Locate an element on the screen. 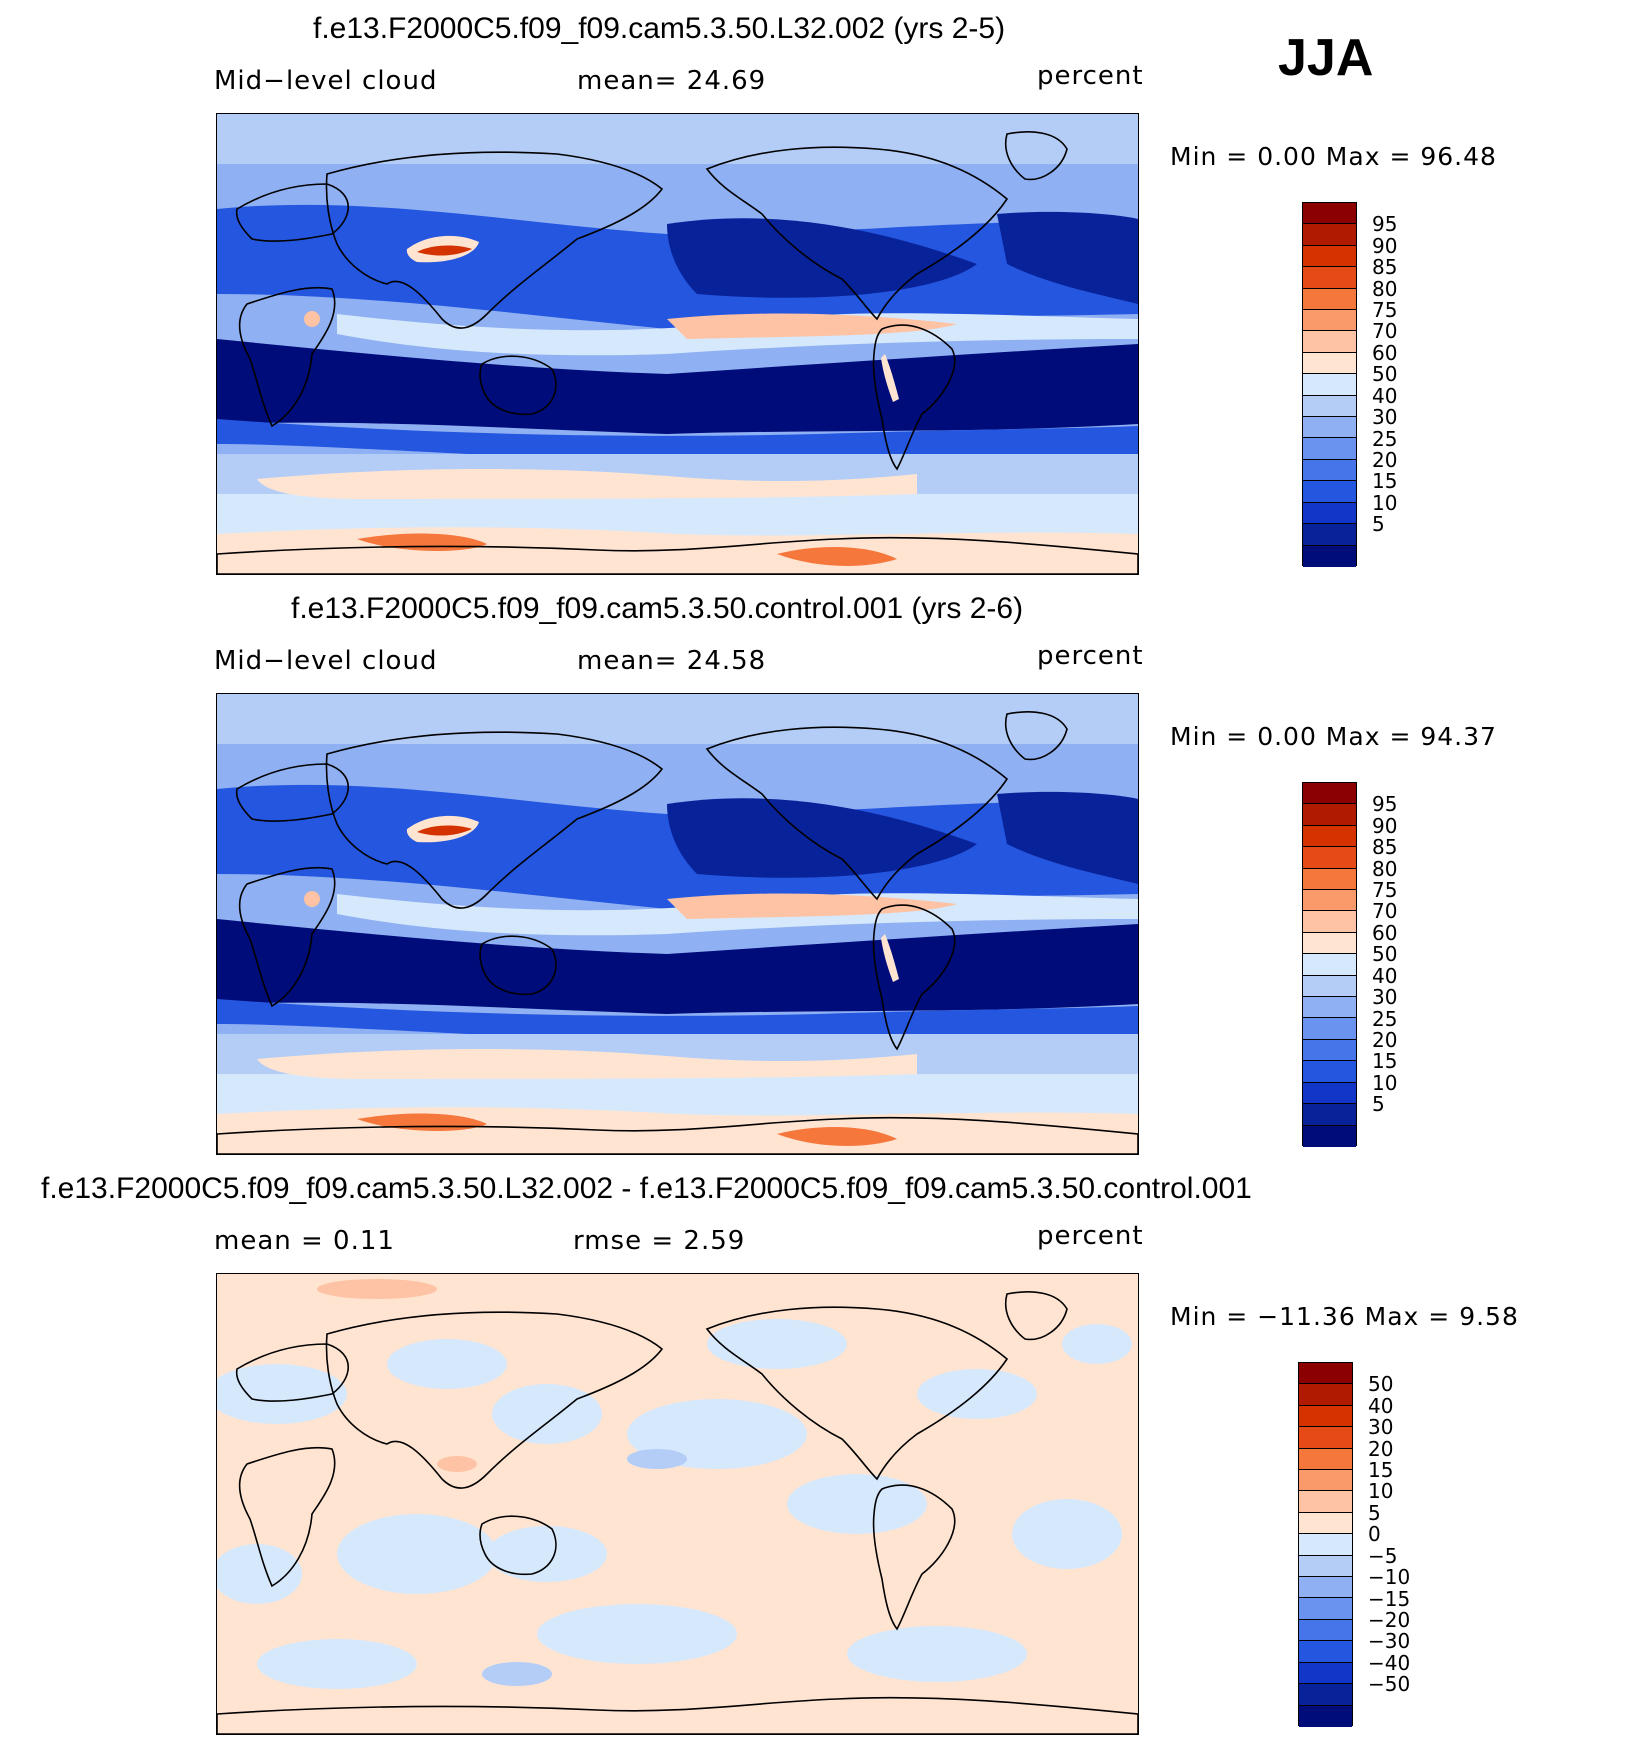 The height and width of the screenshot is (1752, 1649). colorbar-tick-label: −10 is located at coordinates (1389, 1577).